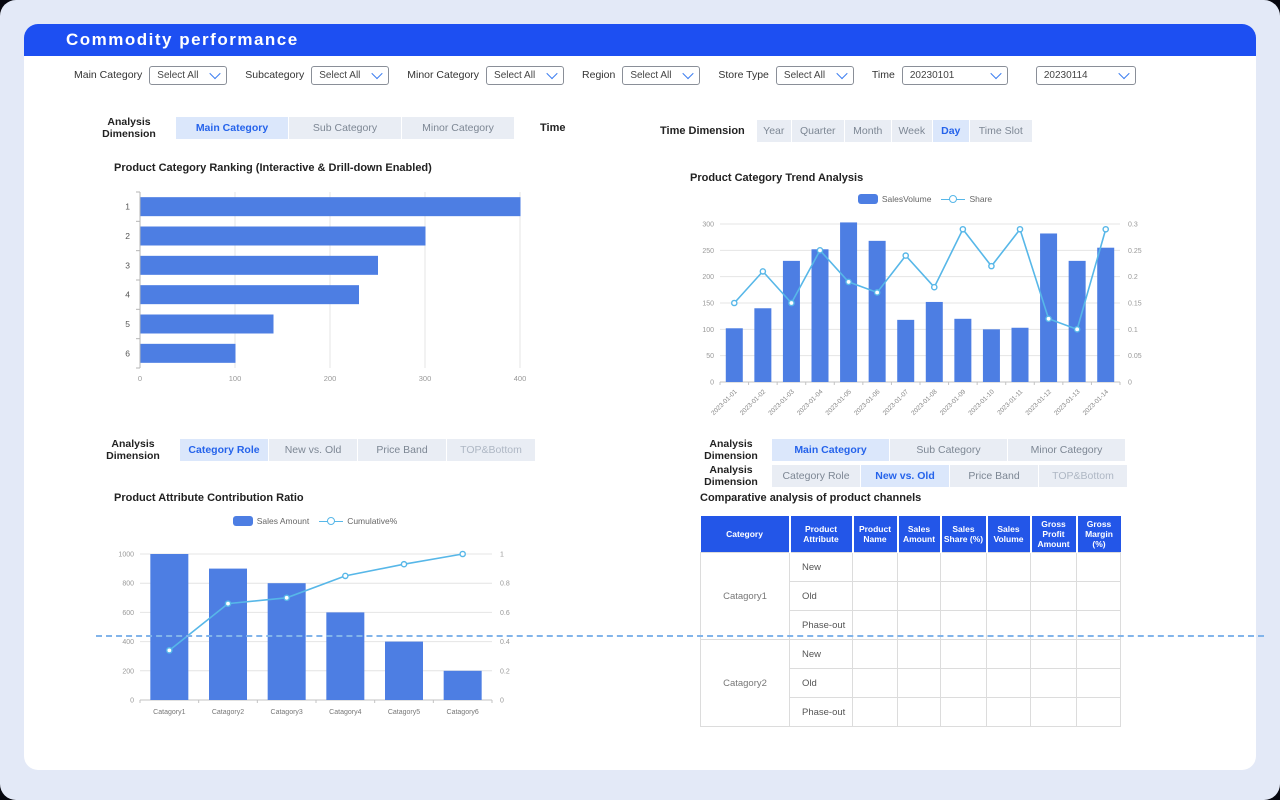 This screenshot has height=800, width=1280. I want to click on filter-select-region: Select All, so click(661, 75).